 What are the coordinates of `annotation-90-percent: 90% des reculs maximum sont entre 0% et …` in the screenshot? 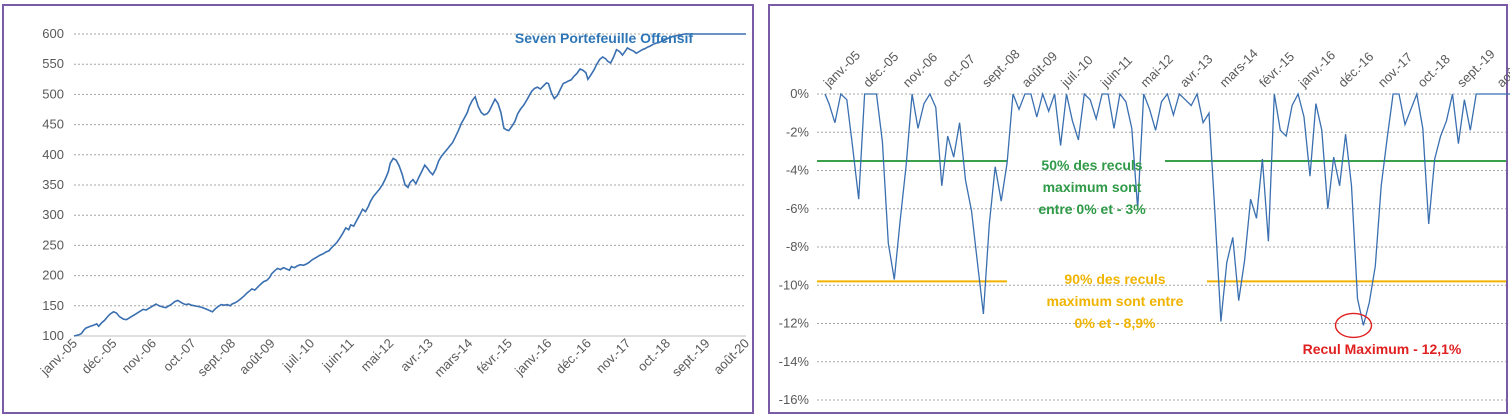 It's located at (1115, 301).